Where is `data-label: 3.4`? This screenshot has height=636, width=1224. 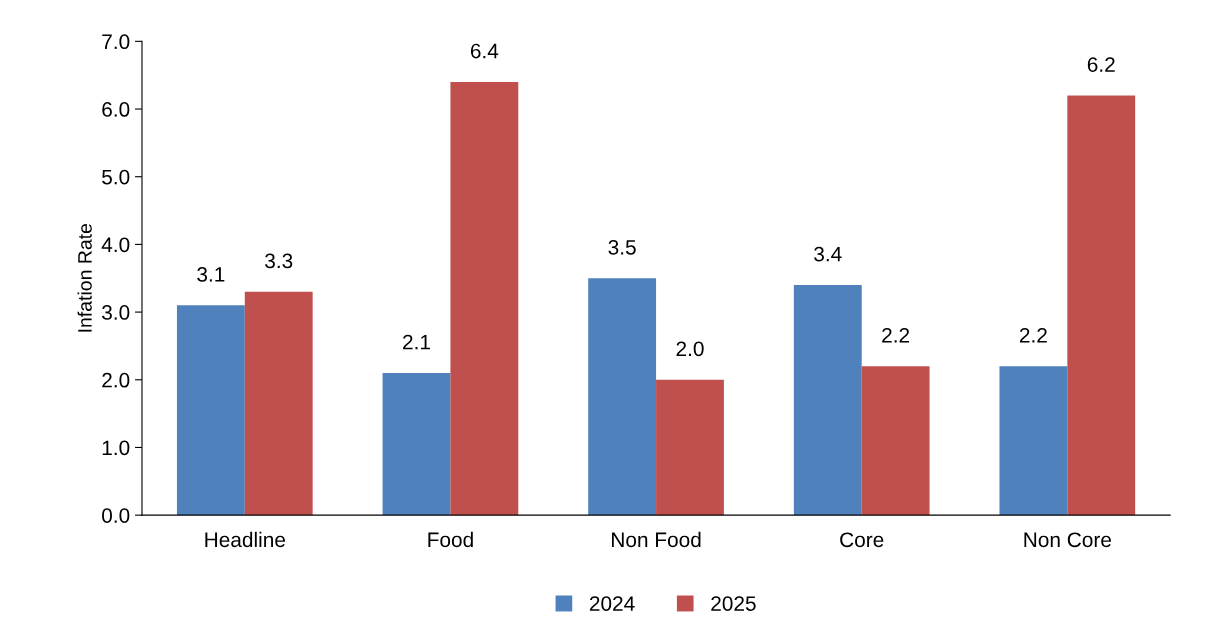 data-label: 3.4 is located at coordinates (828, 254).